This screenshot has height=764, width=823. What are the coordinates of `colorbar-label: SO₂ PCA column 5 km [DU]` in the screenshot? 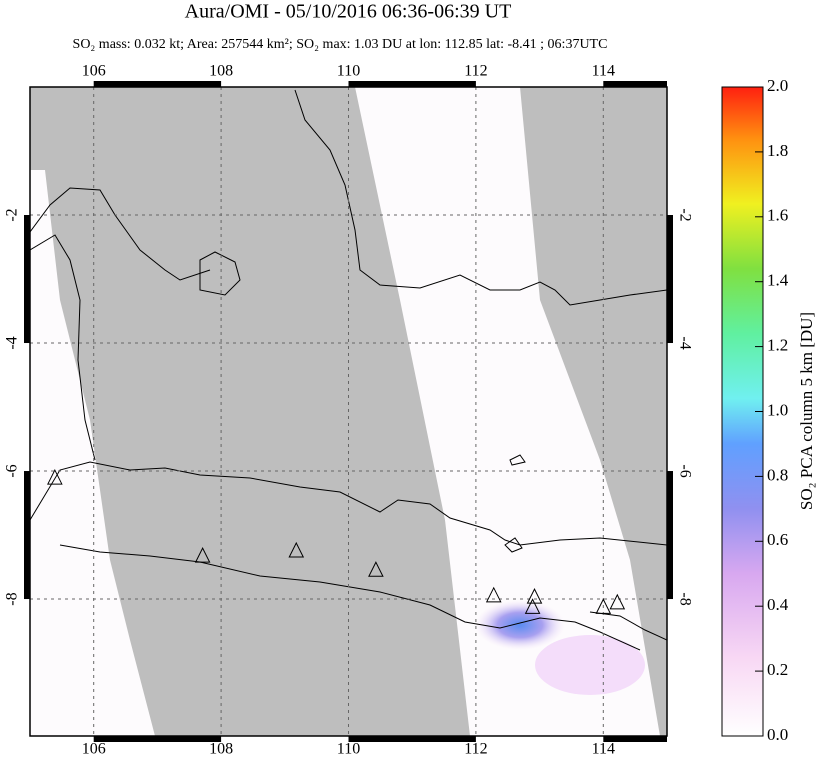 It's located at (806, 411).